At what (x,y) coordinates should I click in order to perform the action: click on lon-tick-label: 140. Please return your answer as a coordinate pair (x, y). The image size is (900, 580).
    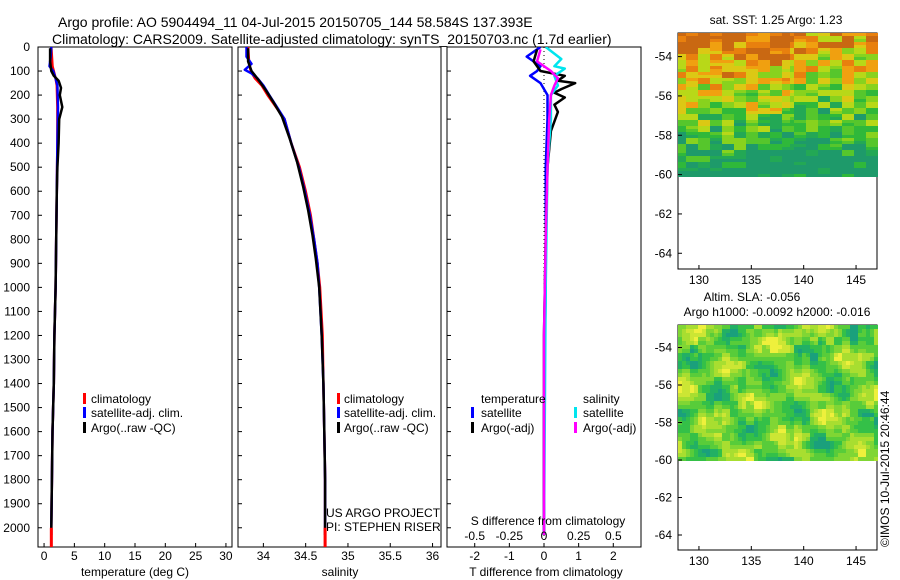
    Looking at the image, I should click on (804, 280).